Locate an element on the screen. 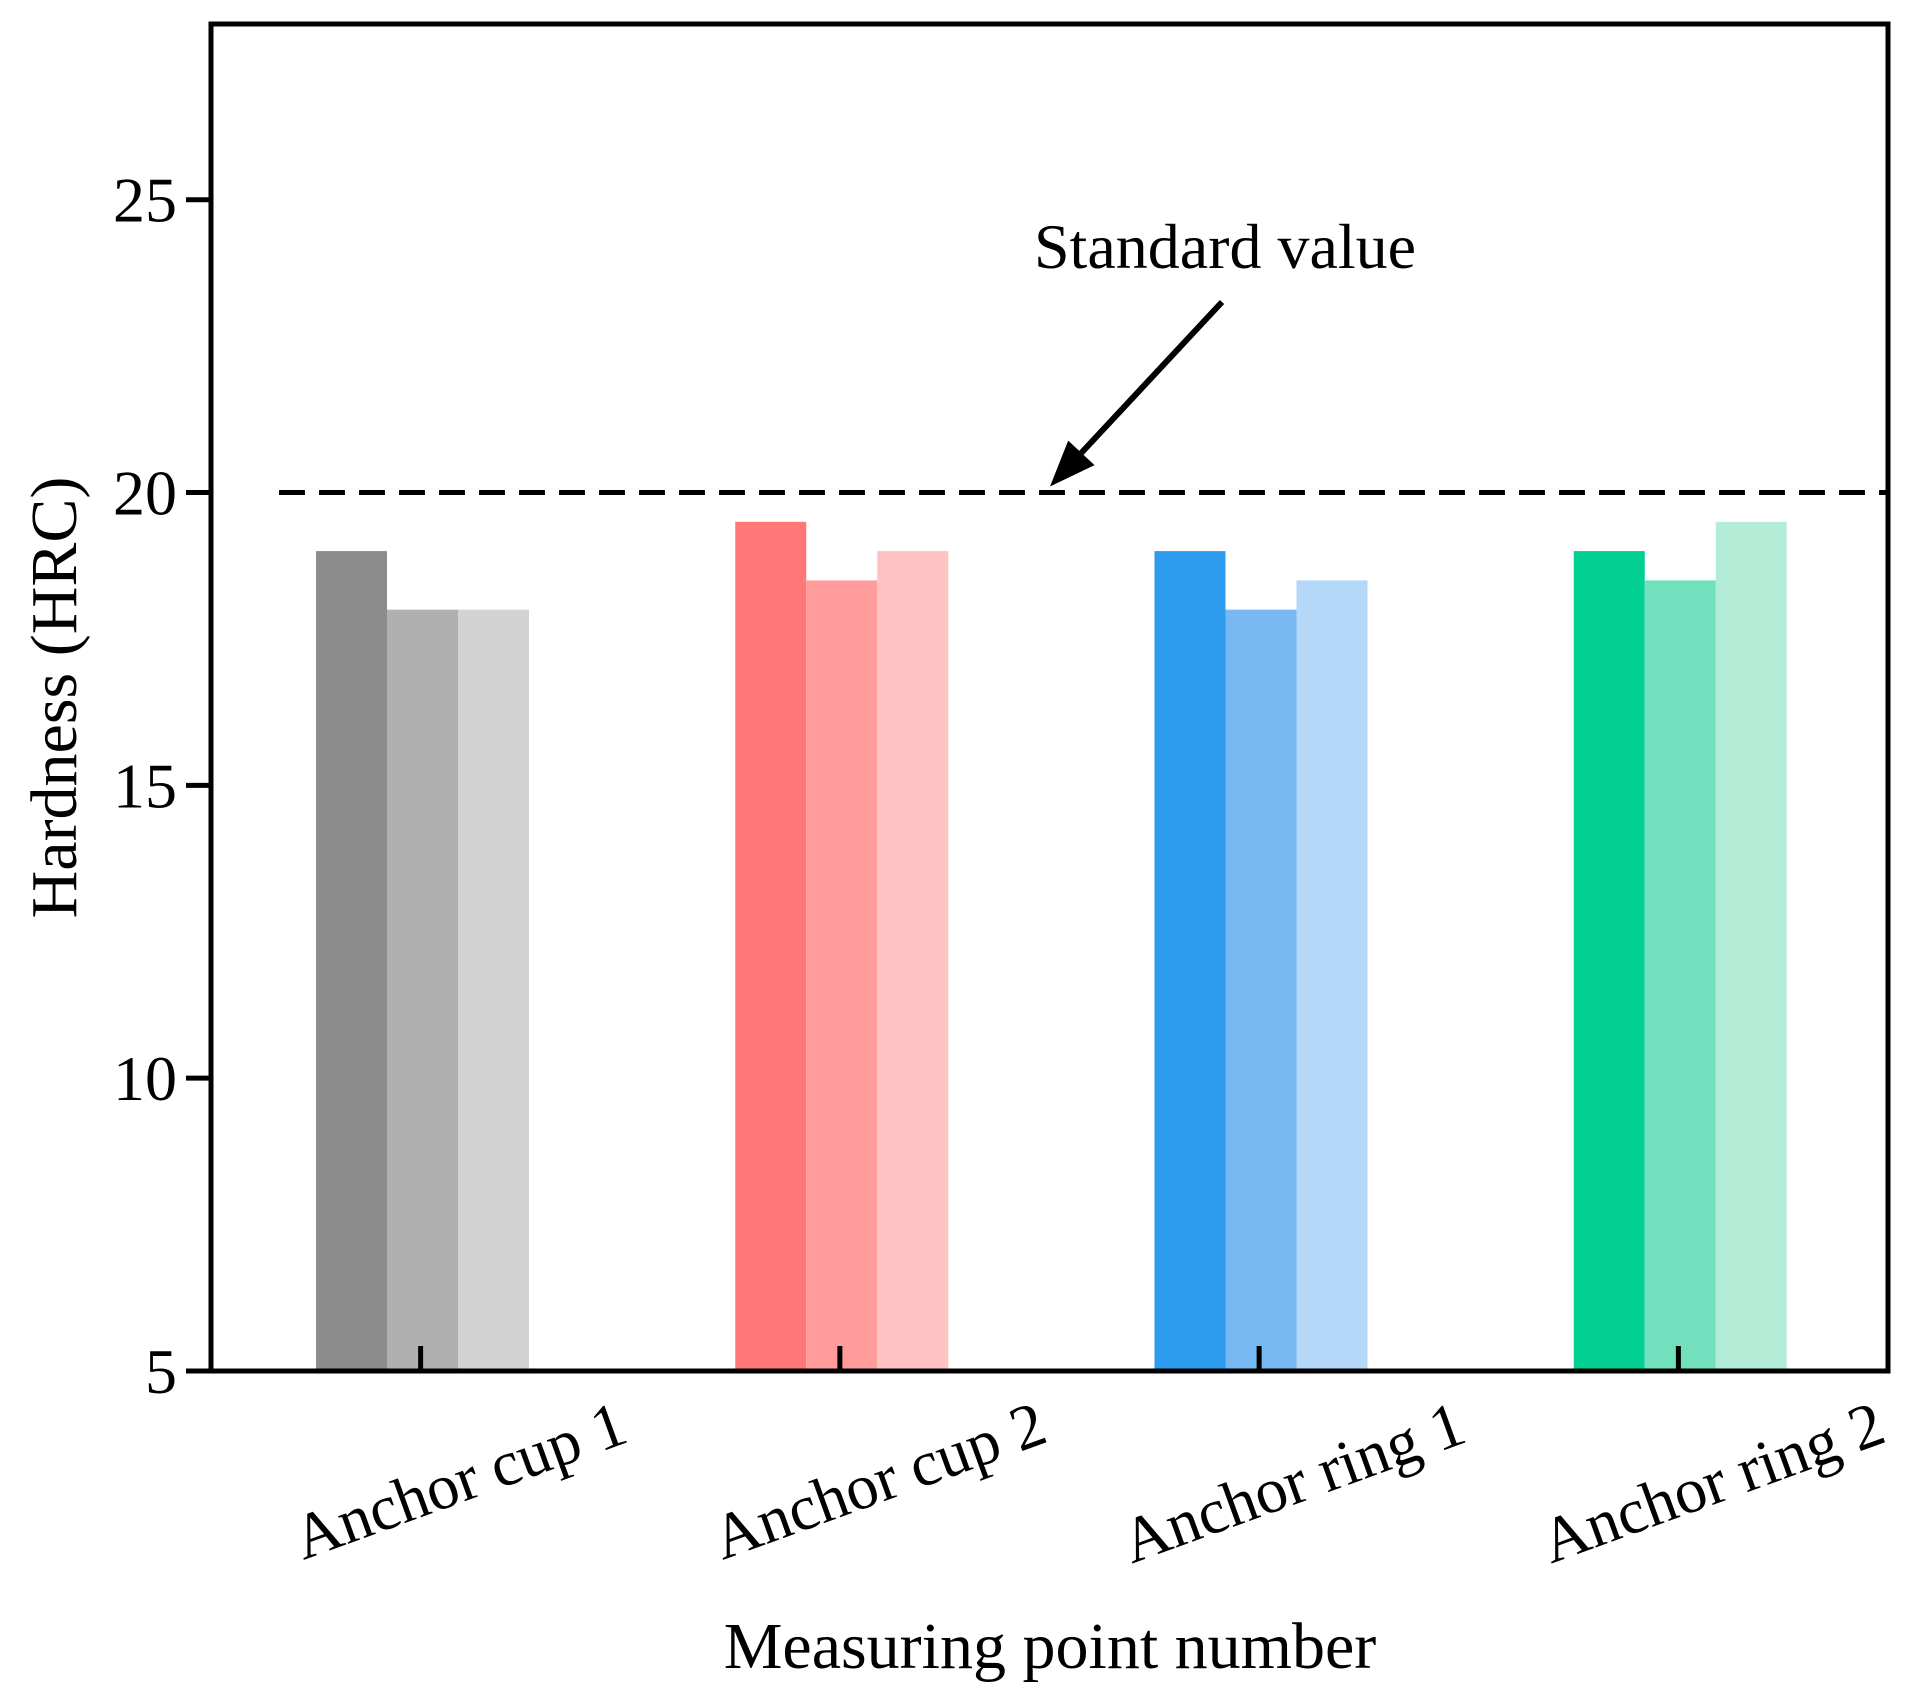 The height and width of the screenshot is (1702, 1918). standard-value-arrowhead is located at coordinates (1072, 463).